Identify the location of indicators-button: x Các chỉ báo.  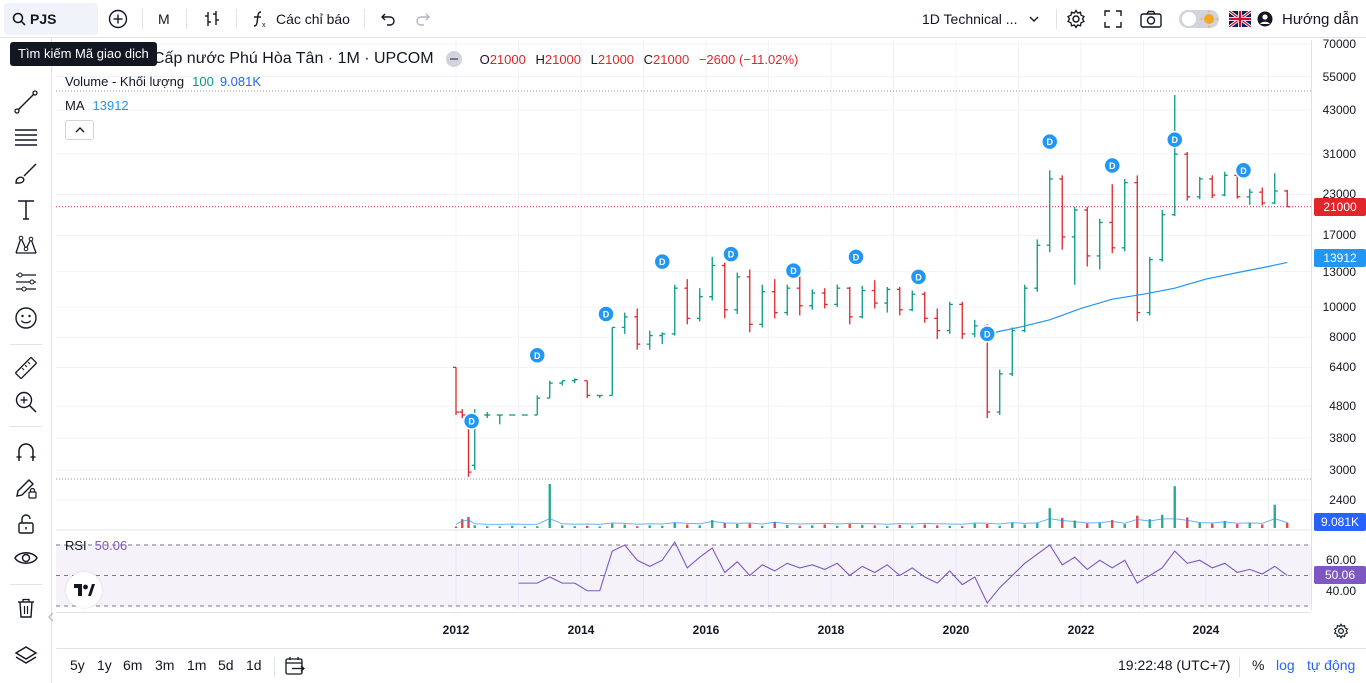
(300, 19).